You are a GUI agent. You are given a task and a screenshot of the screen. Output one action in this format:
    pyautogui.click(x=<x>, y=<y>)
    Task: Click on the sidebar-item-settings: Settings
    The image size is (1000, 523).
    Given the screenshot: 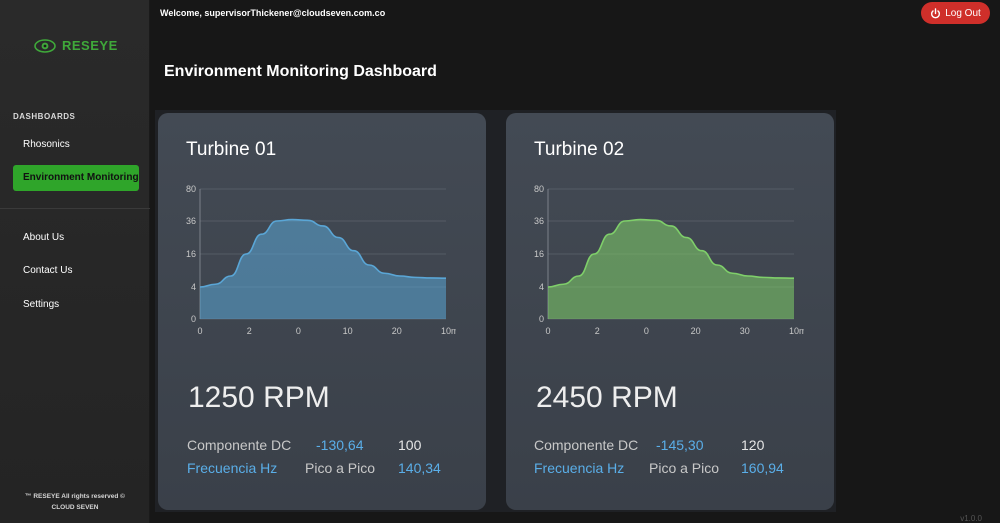 What is the action you would take?
    pyautogui.click(x=41, y=304)
    